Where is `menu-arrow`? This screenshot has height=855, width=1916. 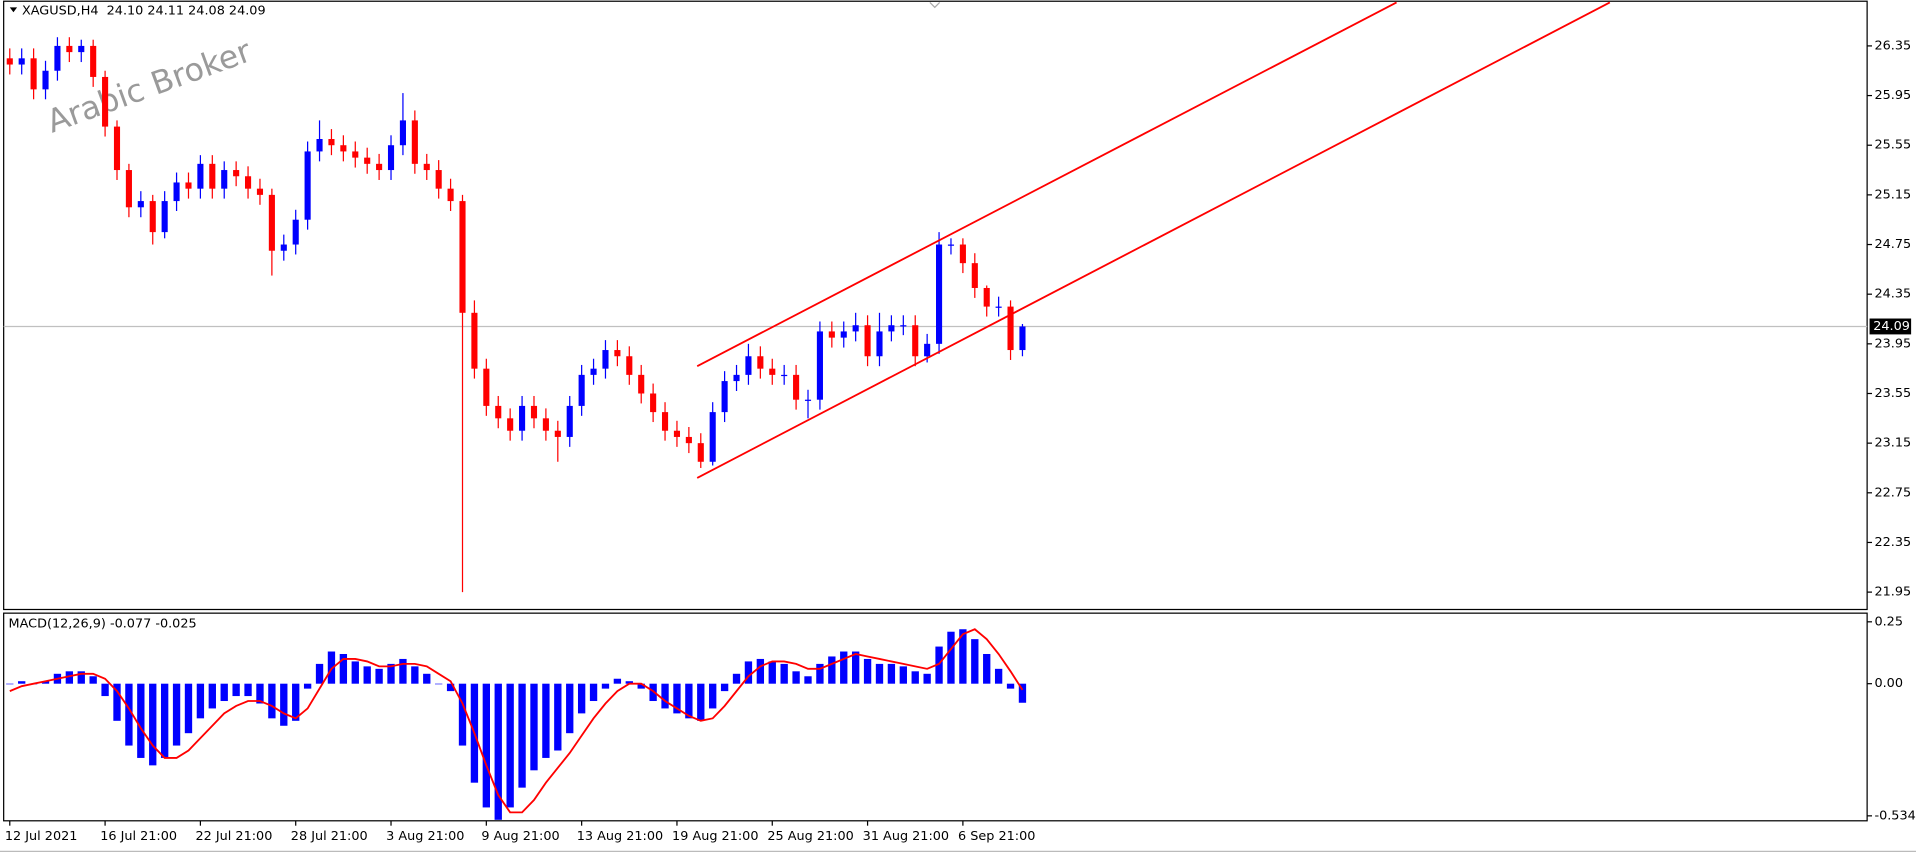 menu-arrow is located at coordinates (13, 10).